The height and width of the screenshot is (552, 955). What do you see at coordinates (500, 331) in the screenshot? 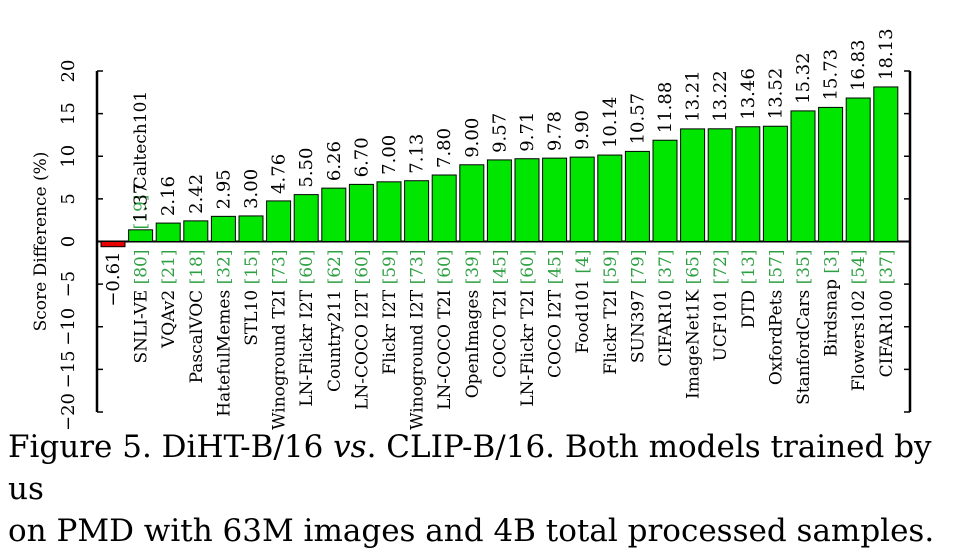
I see `category-name: COCO T2I` at bounding box center [500, 331].